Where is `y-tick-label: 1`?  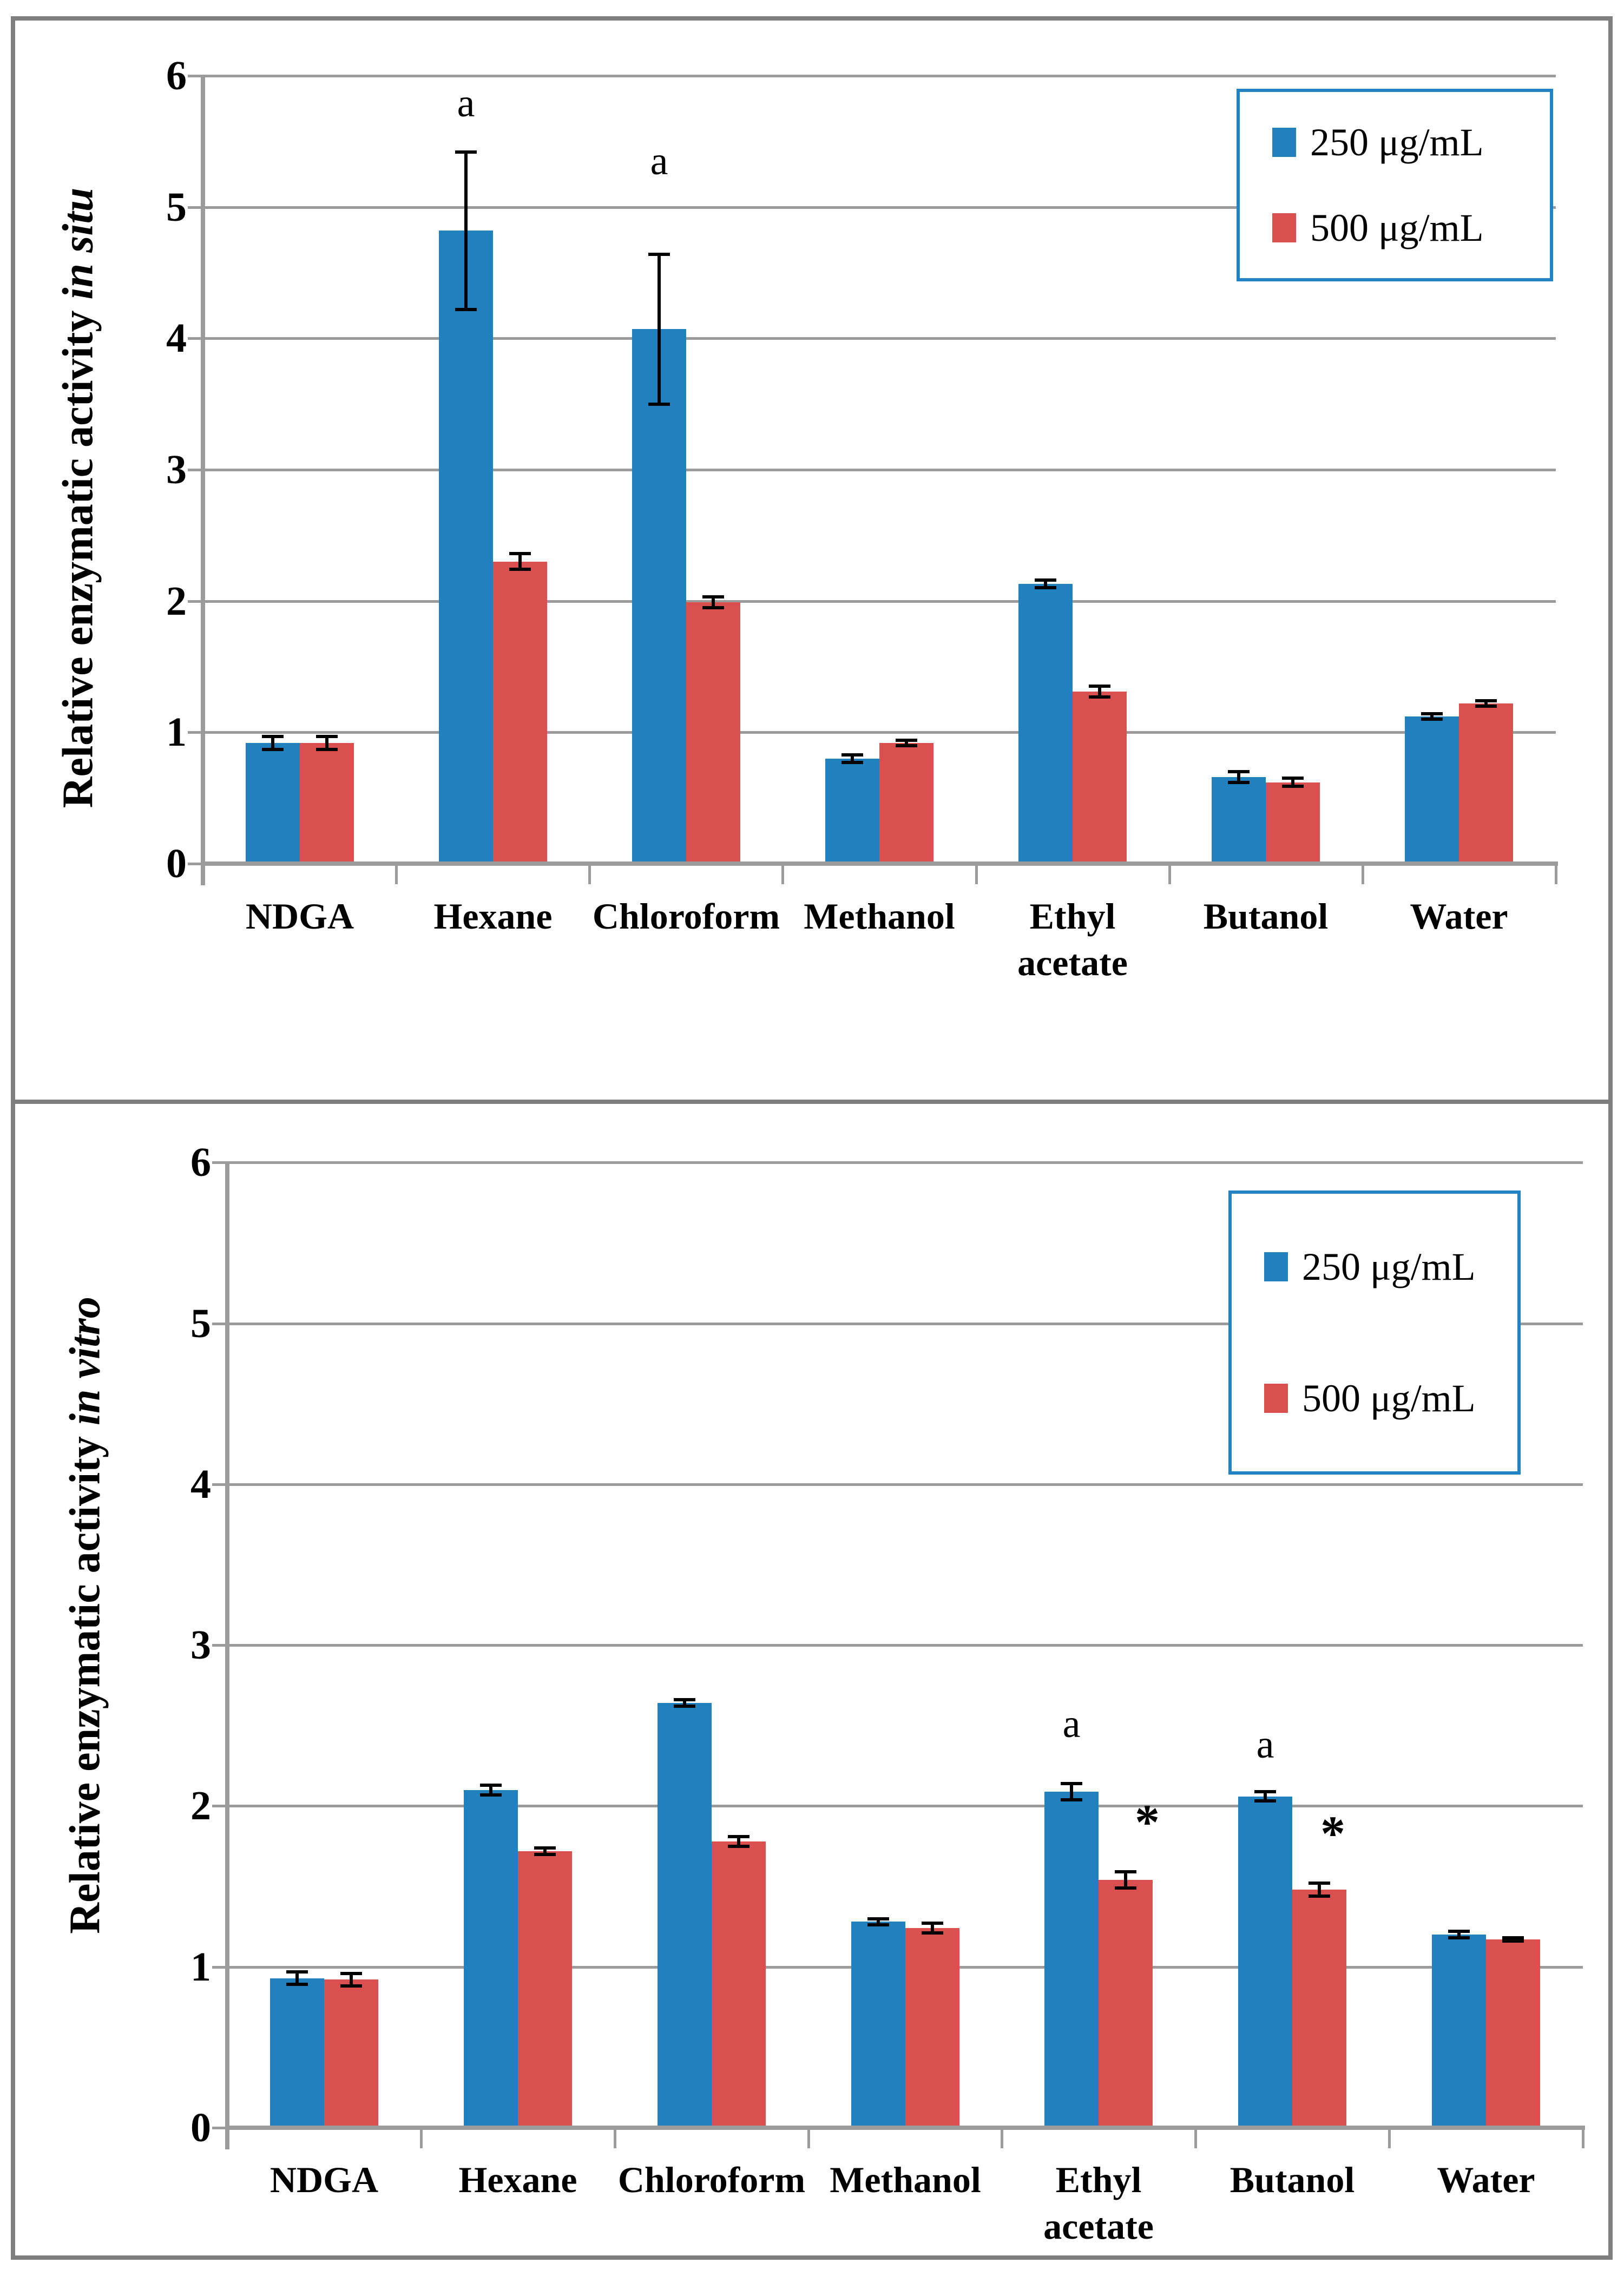 y-tick-label: 1 is located at coordinates (200, 1967).